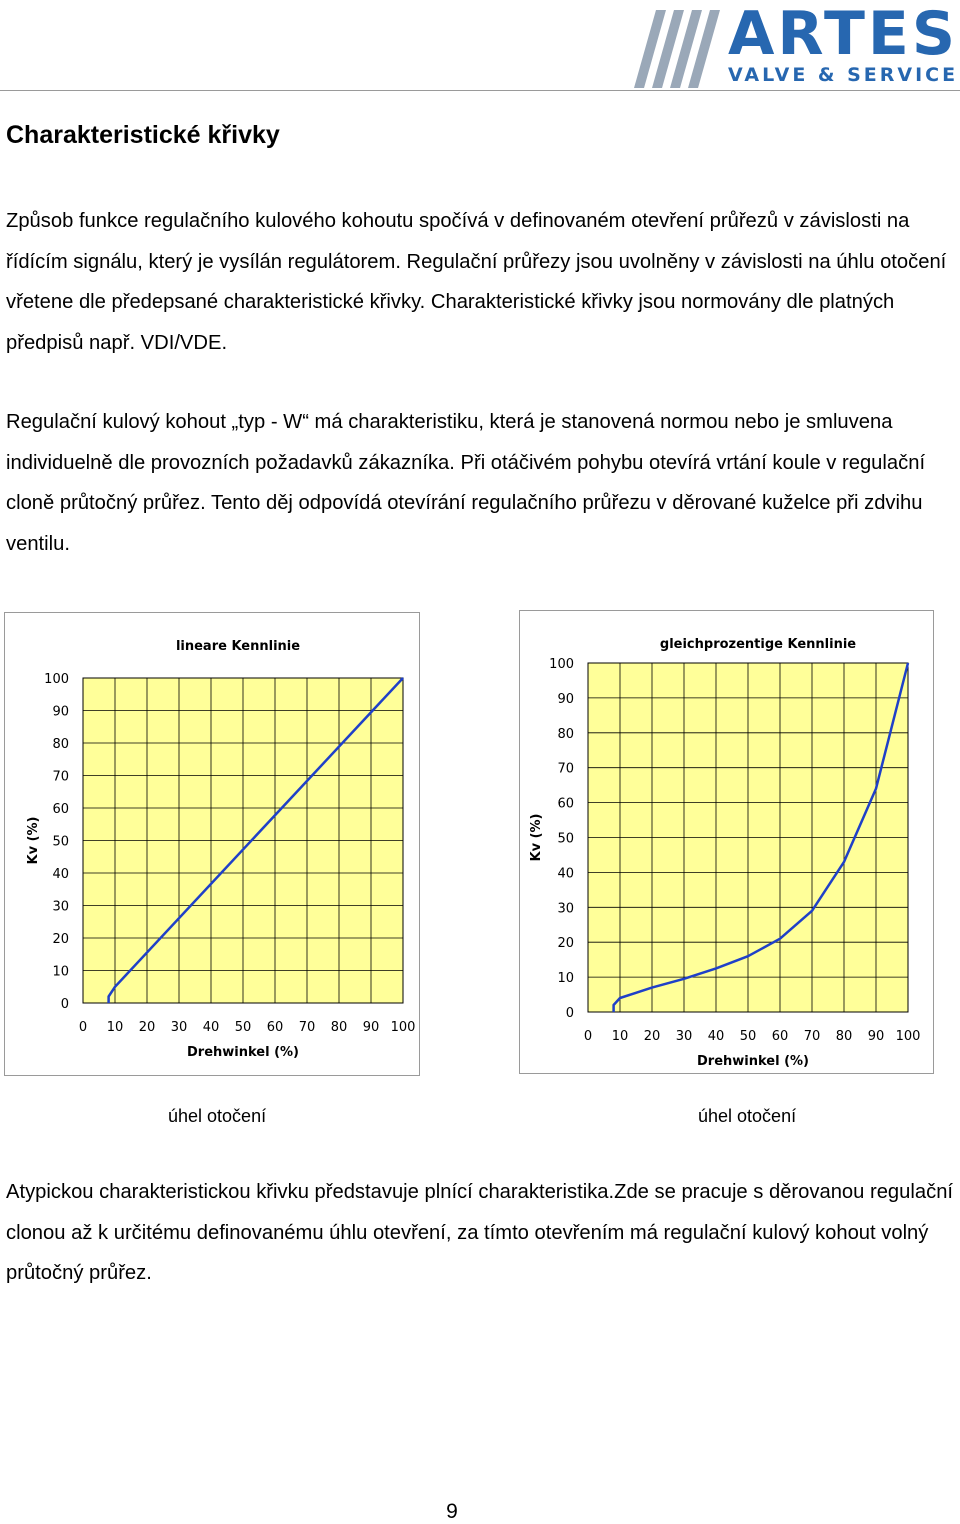 The image size is (960, 1524). Describe the element at coordinates (758, 644) in the screenshot. I see `chart-title: gleichprozentige Kennlinie` at that location.